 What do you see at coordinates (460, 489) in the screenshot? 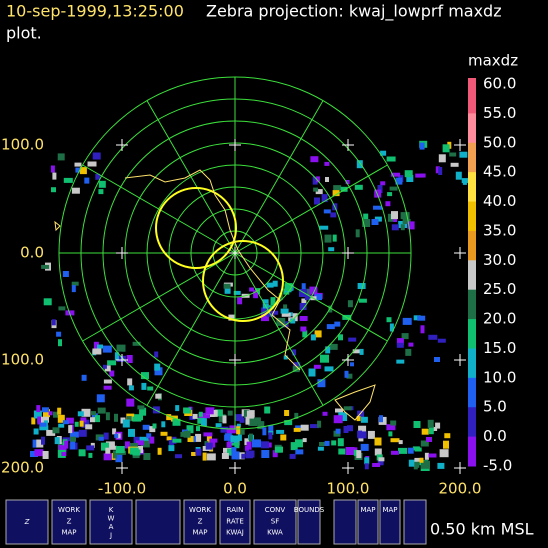
I see `x-axis-label: 200.0` at bounding box center [460, 489].